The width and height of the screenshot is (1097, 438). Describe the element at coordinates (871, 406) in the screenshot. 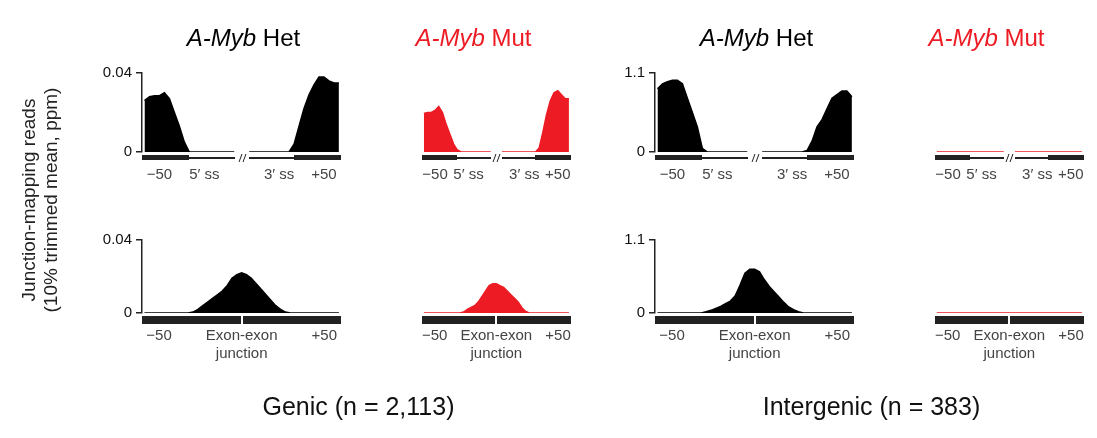

I see `text: Intergenic (n = 383)` at that location.